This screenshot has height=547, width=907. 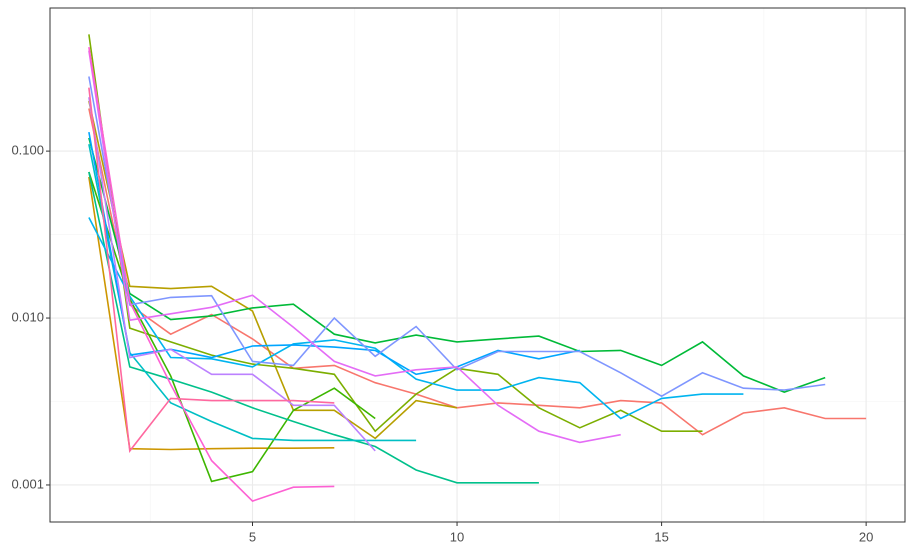 What do you see at coordinates (866, 536) in the screenshot?
I see `x-tick-label: 20` at bounding box center [866, 536].